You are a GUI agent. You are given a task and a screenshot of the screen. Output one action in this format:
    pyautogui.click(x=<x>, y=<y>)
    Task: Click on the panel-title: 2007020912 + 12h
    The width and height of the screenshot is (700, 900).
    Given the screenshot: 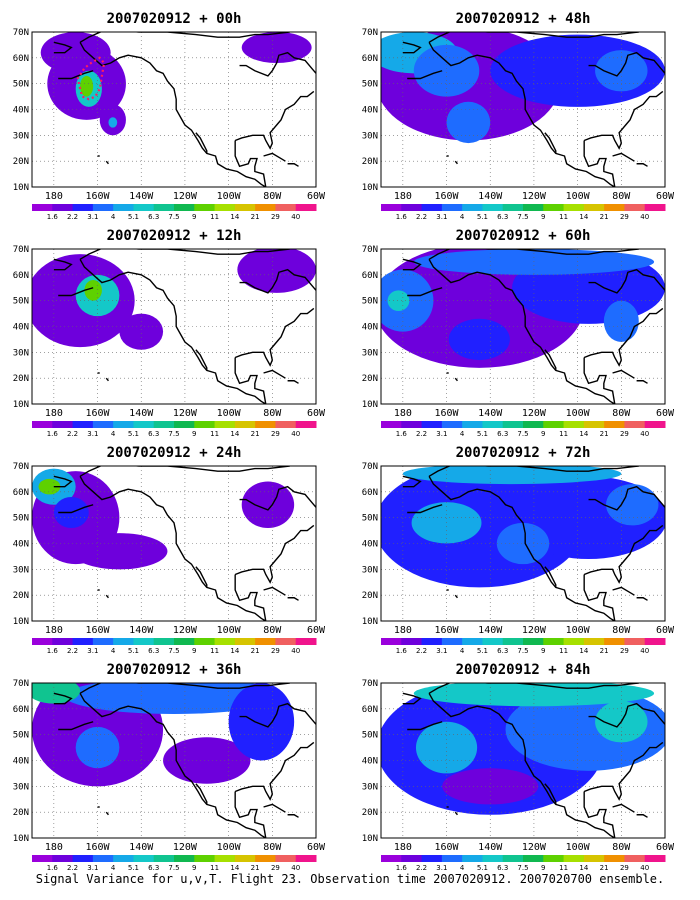 What is the action you would take?
    pyautogui.click(x=174, y=236)
    